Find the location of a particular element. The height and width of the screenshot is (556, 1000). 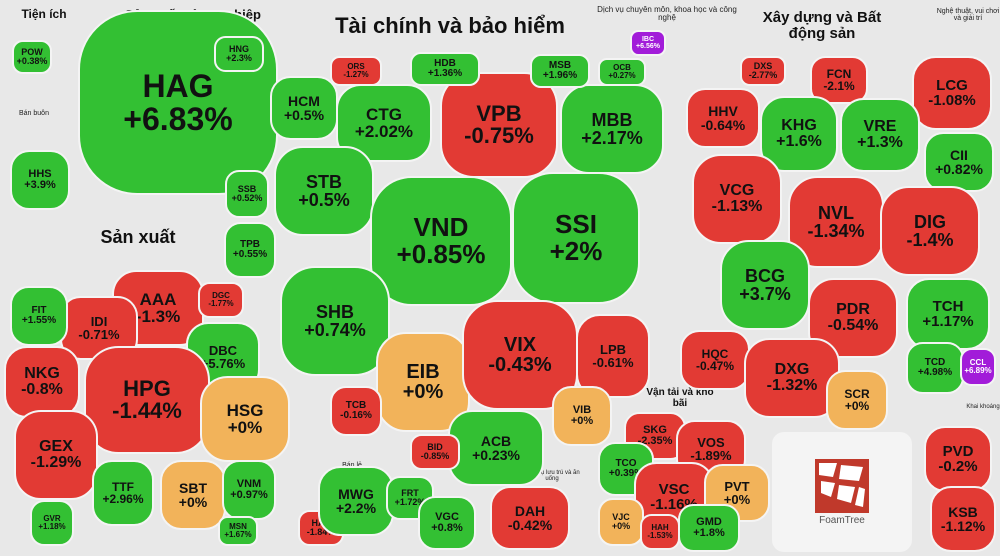

ticker-change: +0.97% is located at coordinates (249, 495).